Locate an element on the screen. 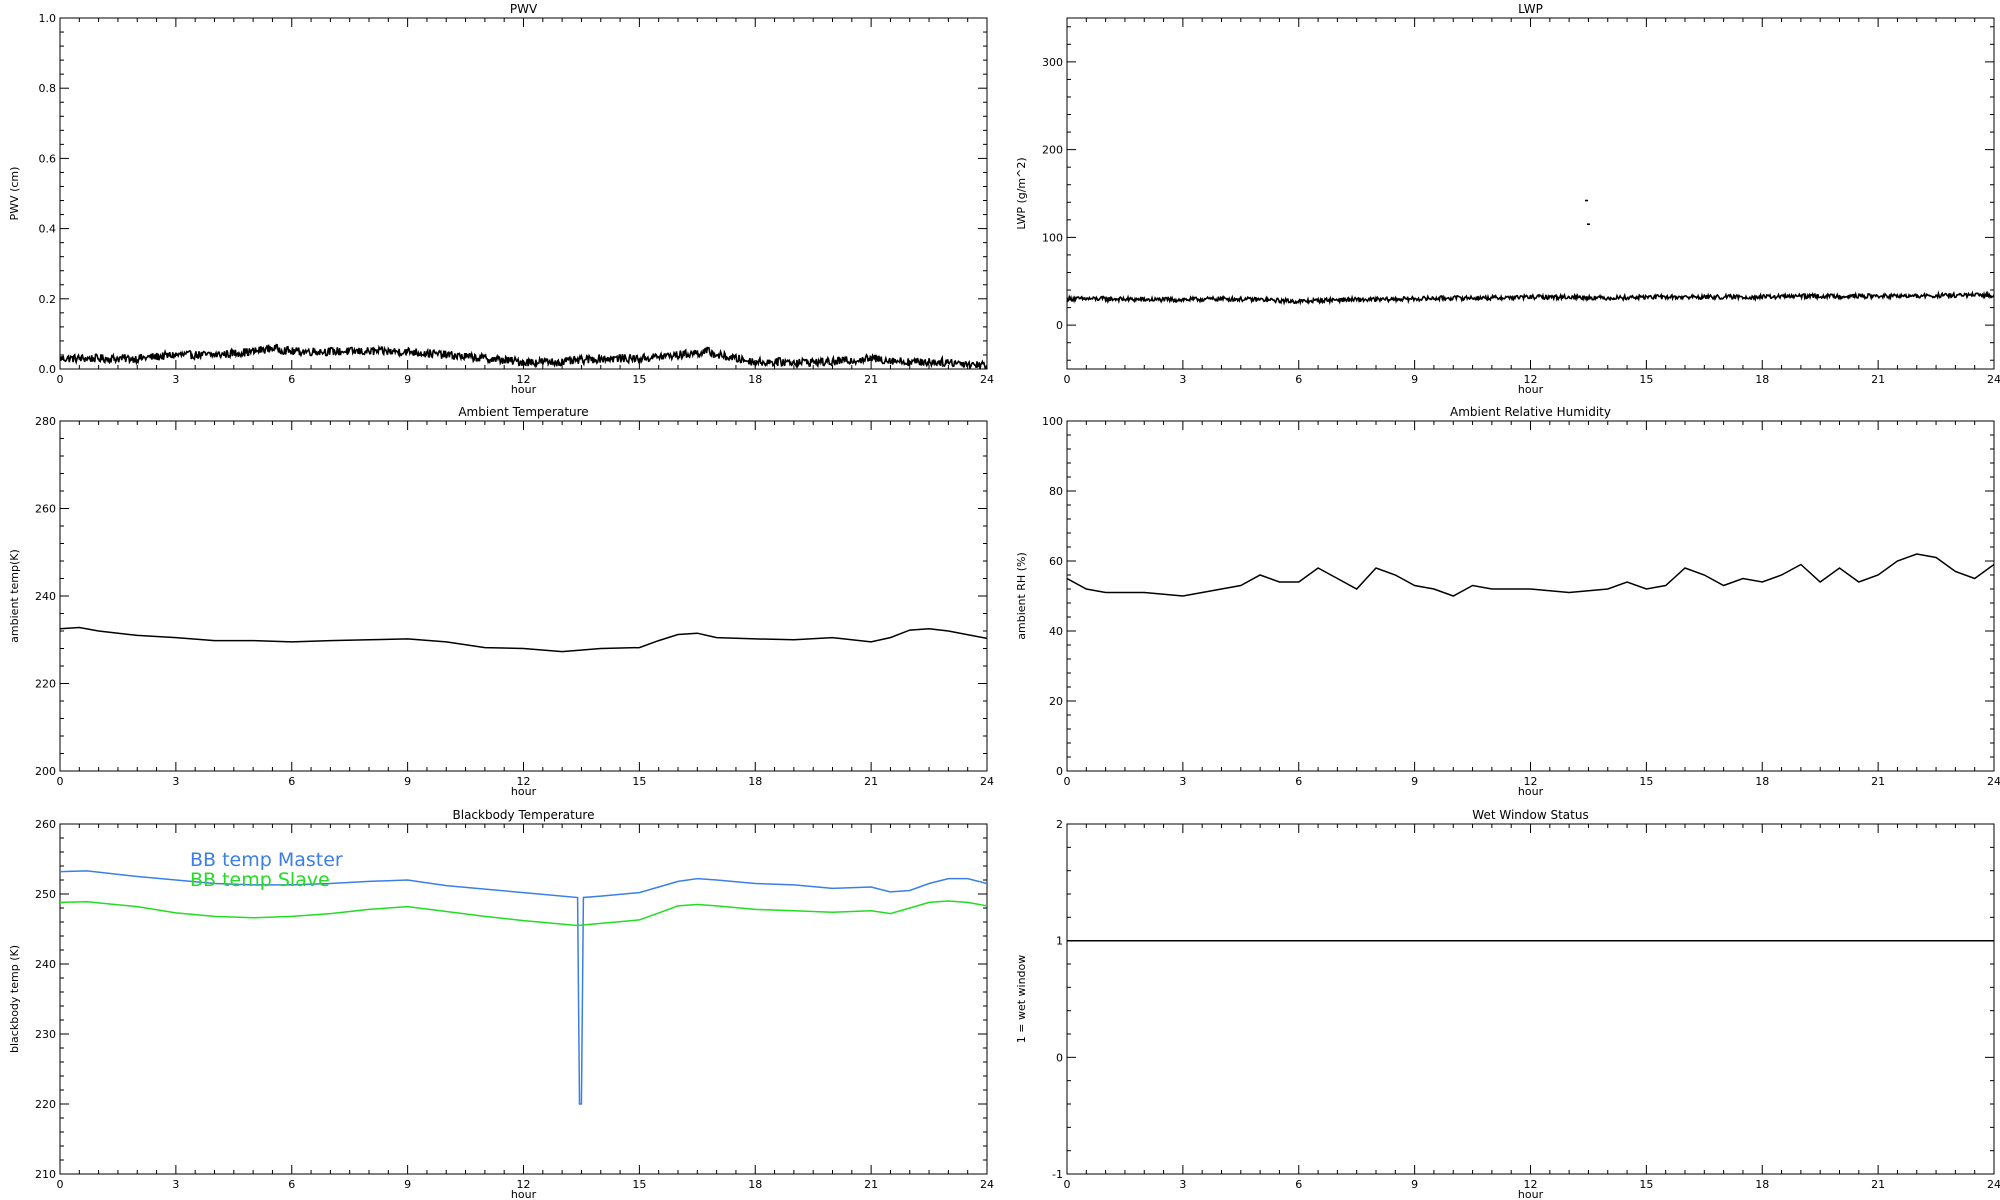 Image resolution: width=2000 pixels, height=1200 pixels. chart-title: LWP is located at coordinates (1530, 9).